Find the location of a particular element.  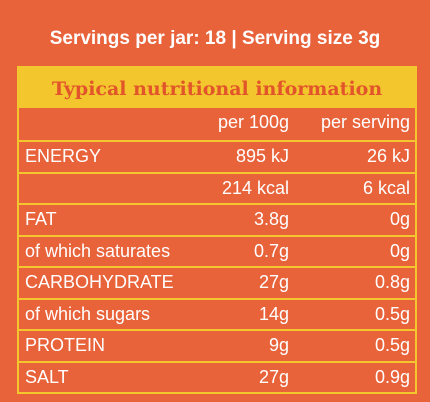

cell-value: 0.7g is located at coordinates (271, 250).